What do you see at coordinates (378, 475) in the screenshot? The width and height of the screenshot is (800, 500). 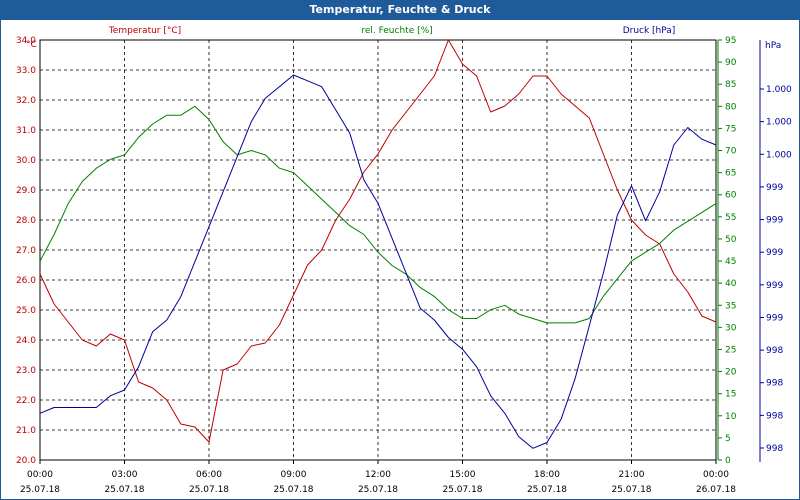 I see `x-tick-time-label: 12:00` at bounding box center [378, 475].